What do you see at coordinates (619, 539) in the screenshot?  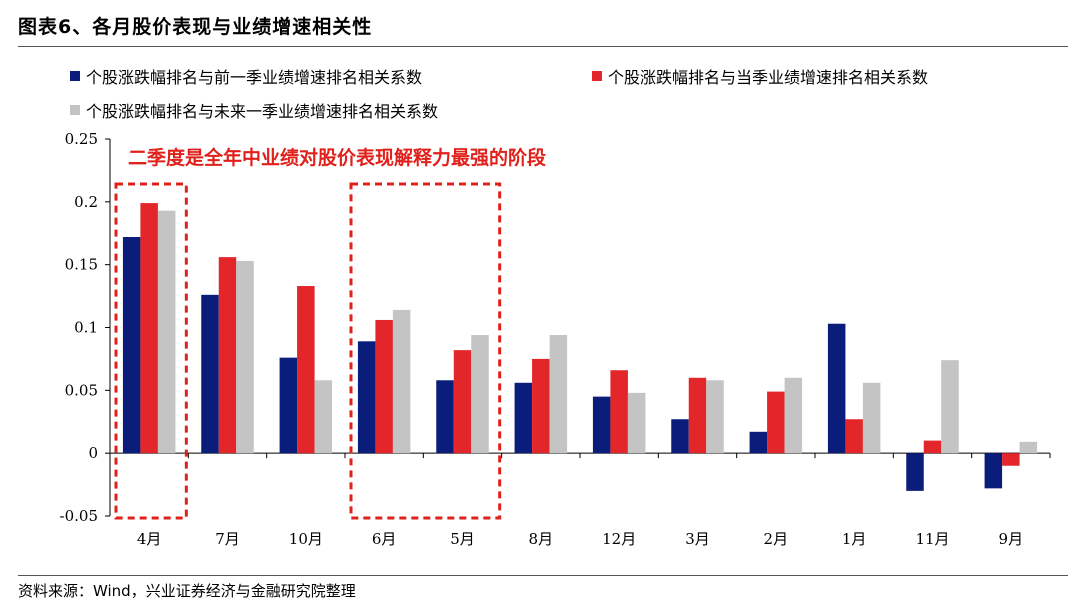 I see `x-tick-label: 12月` at bounding box center [619, 539].